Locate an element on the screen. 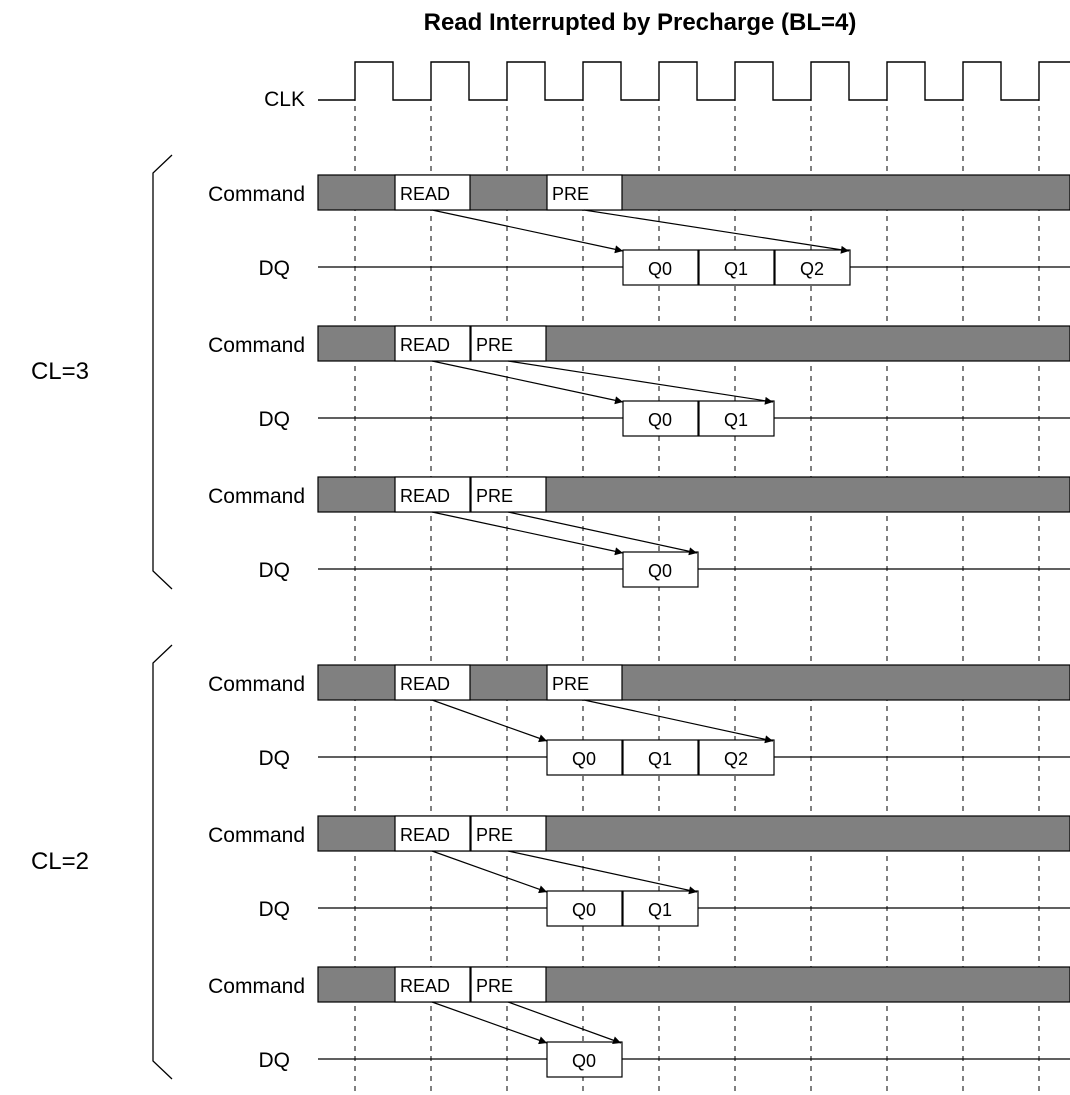 The height and width of the screenshot is (1095, 1070). clock-signal: CLK is located at coordinates (667, 86).